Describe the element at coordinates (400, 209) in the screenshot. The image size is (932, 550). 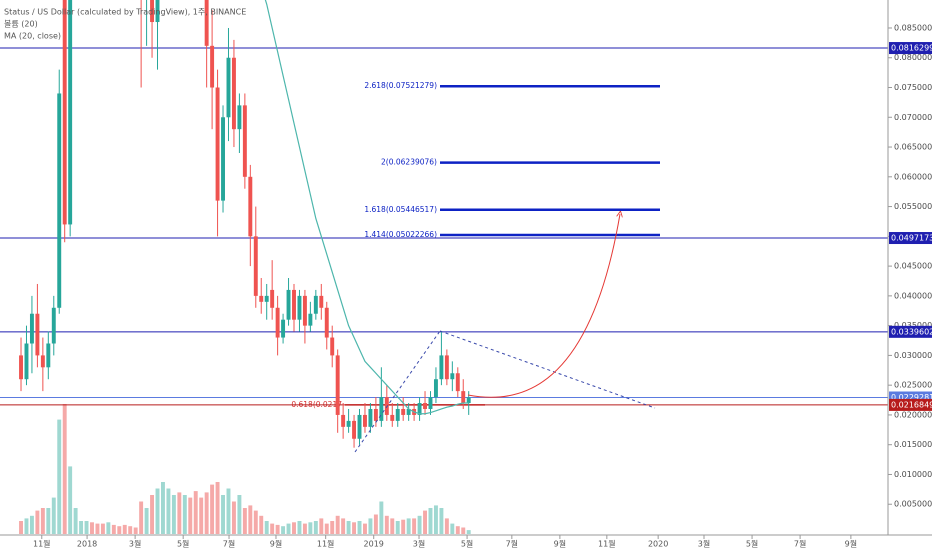
I see `fib-label: 1.618(0.05446517)` at that location.